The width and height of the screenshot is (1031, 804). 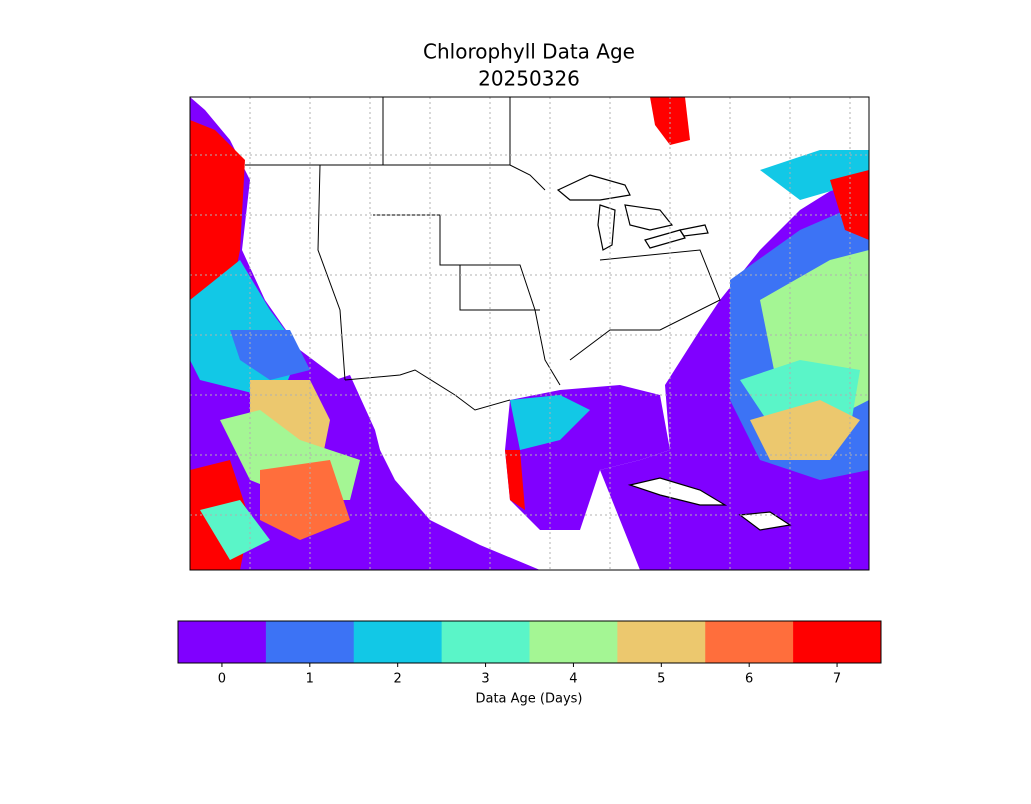 I want to click on colorbar-tick-label: 2, so click(x=398, y=679).